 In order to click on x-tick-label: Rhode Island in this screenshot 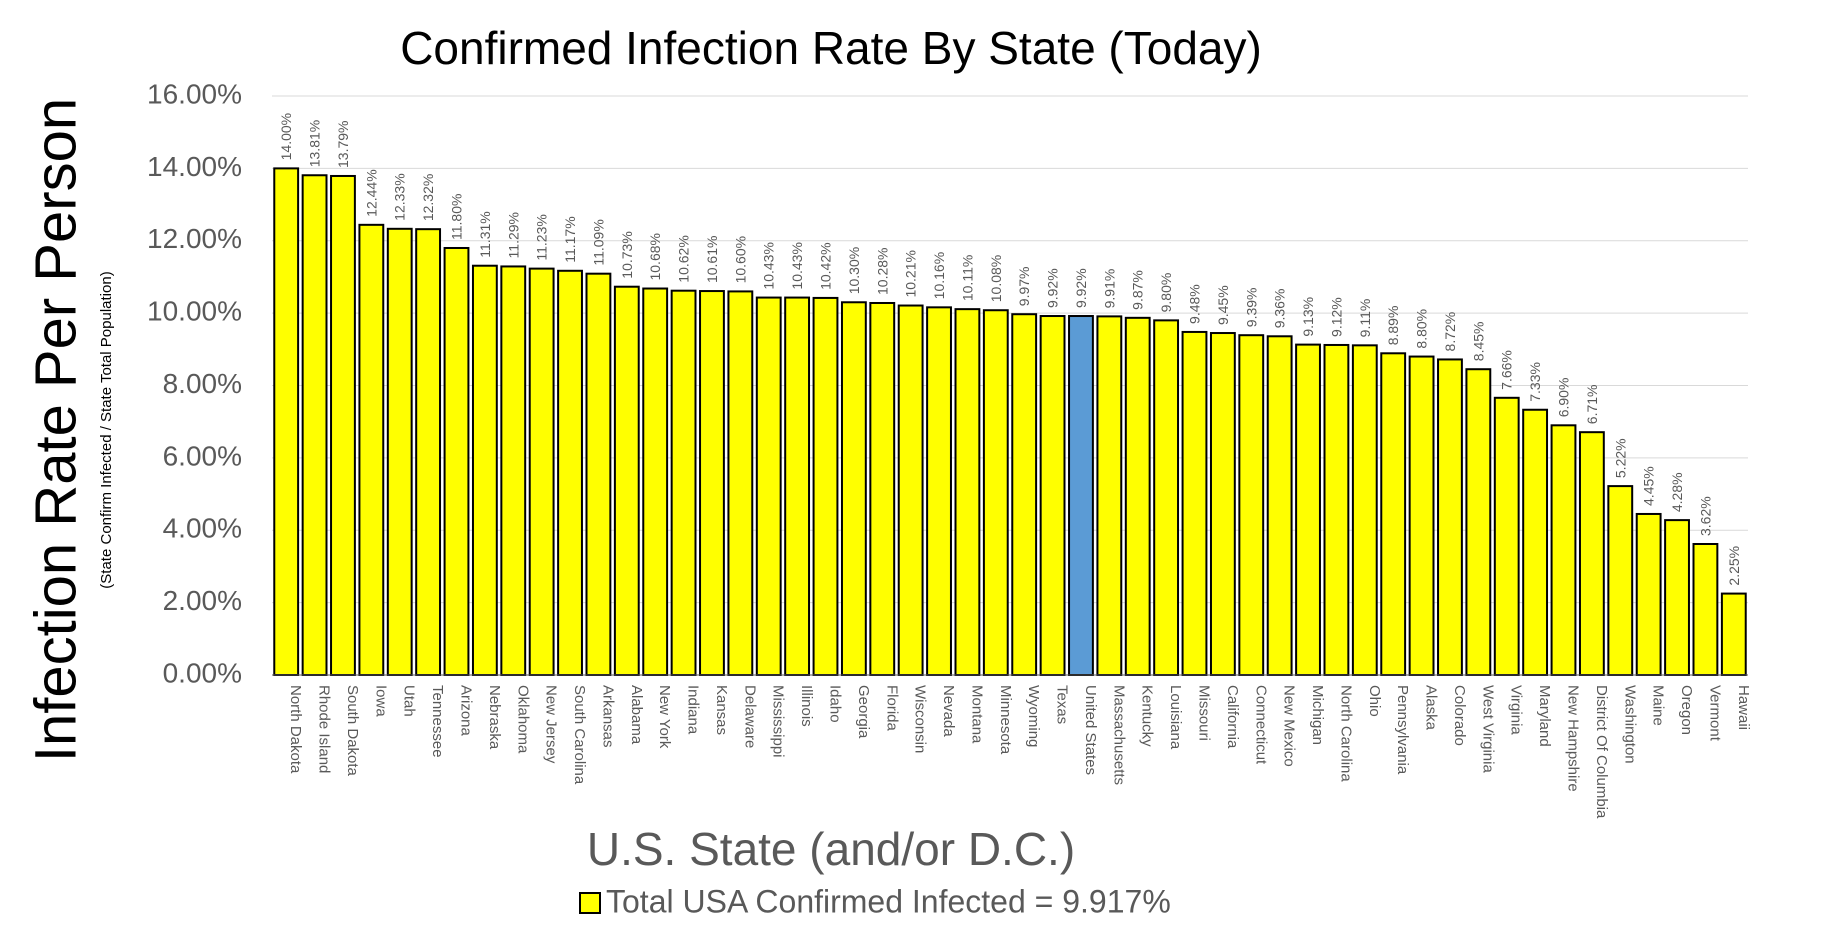, I will do `click(324, 729)`.